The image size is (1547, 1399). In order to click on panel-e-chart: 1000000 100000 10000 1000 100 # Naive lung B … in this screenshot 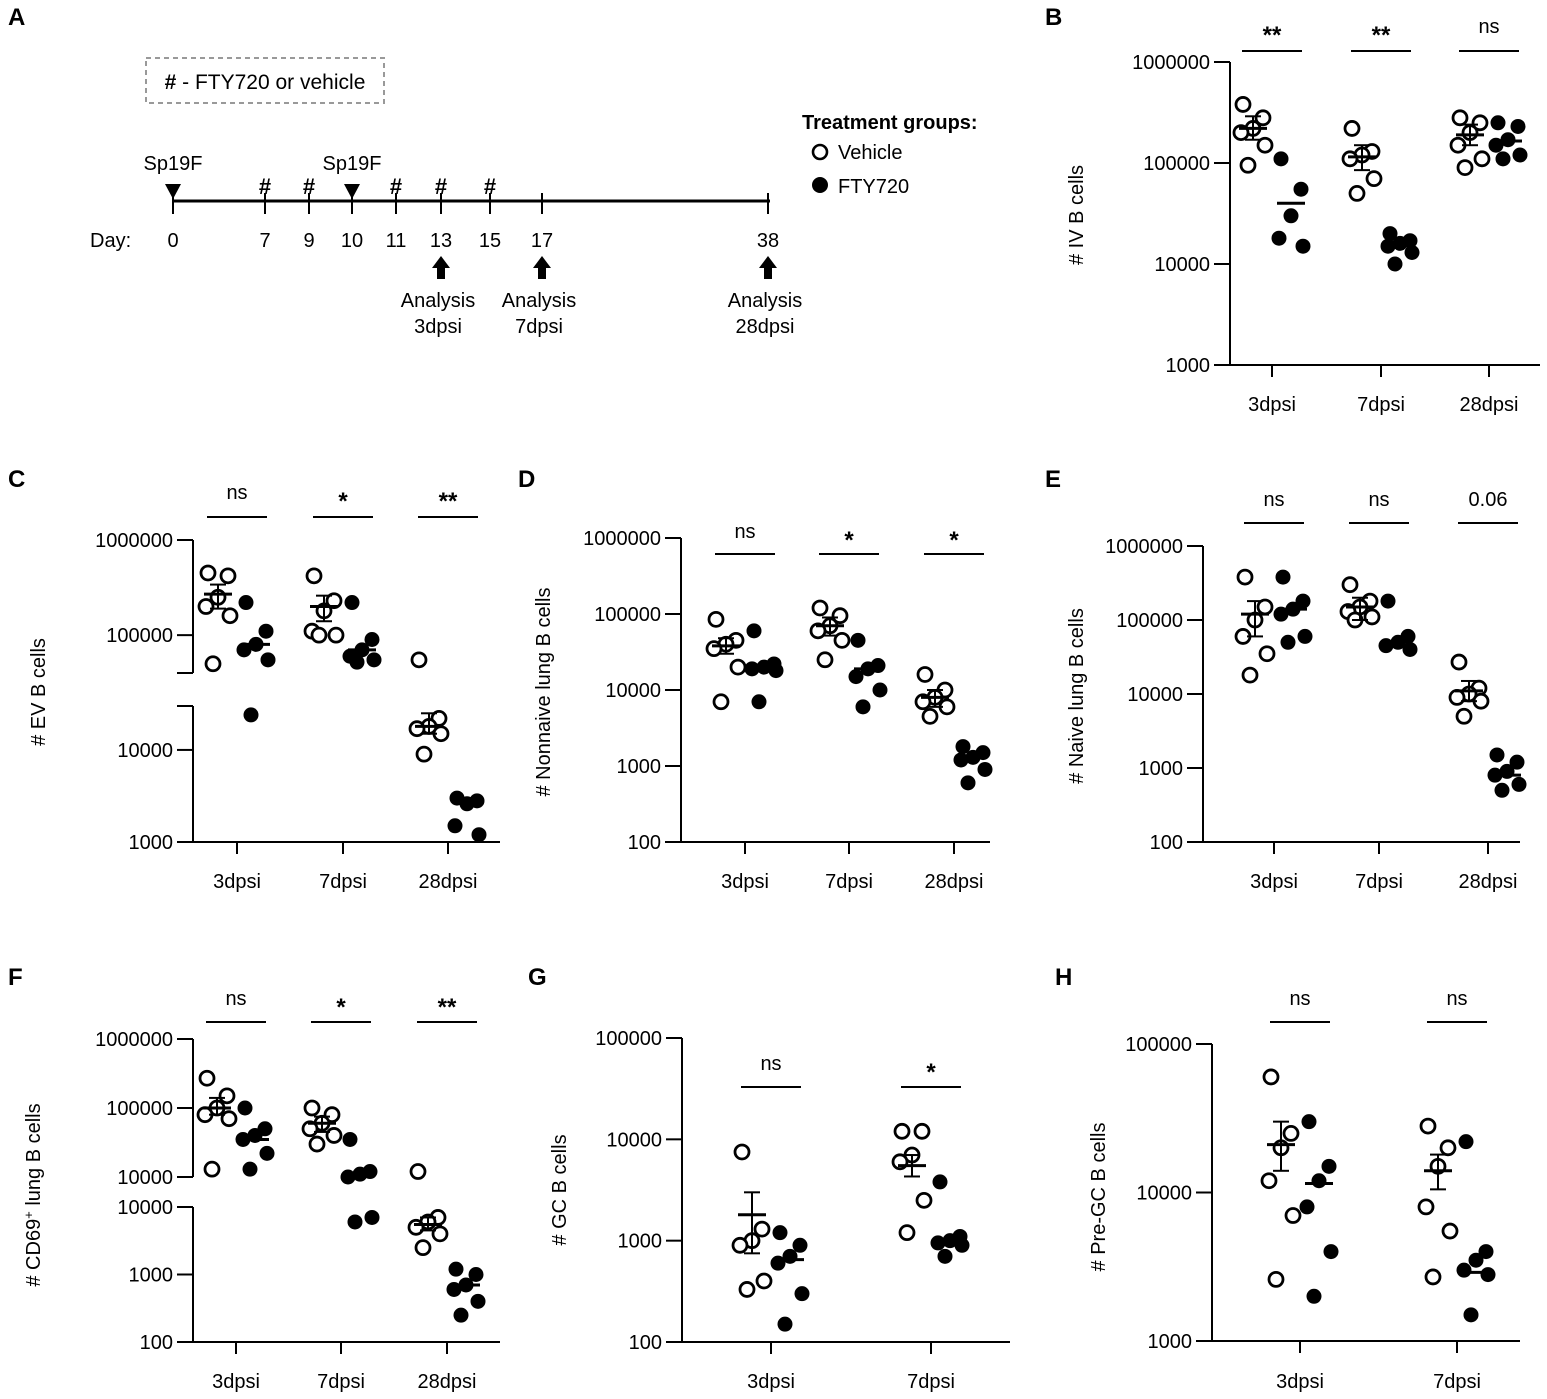, I will do `click(1296, 691)`.